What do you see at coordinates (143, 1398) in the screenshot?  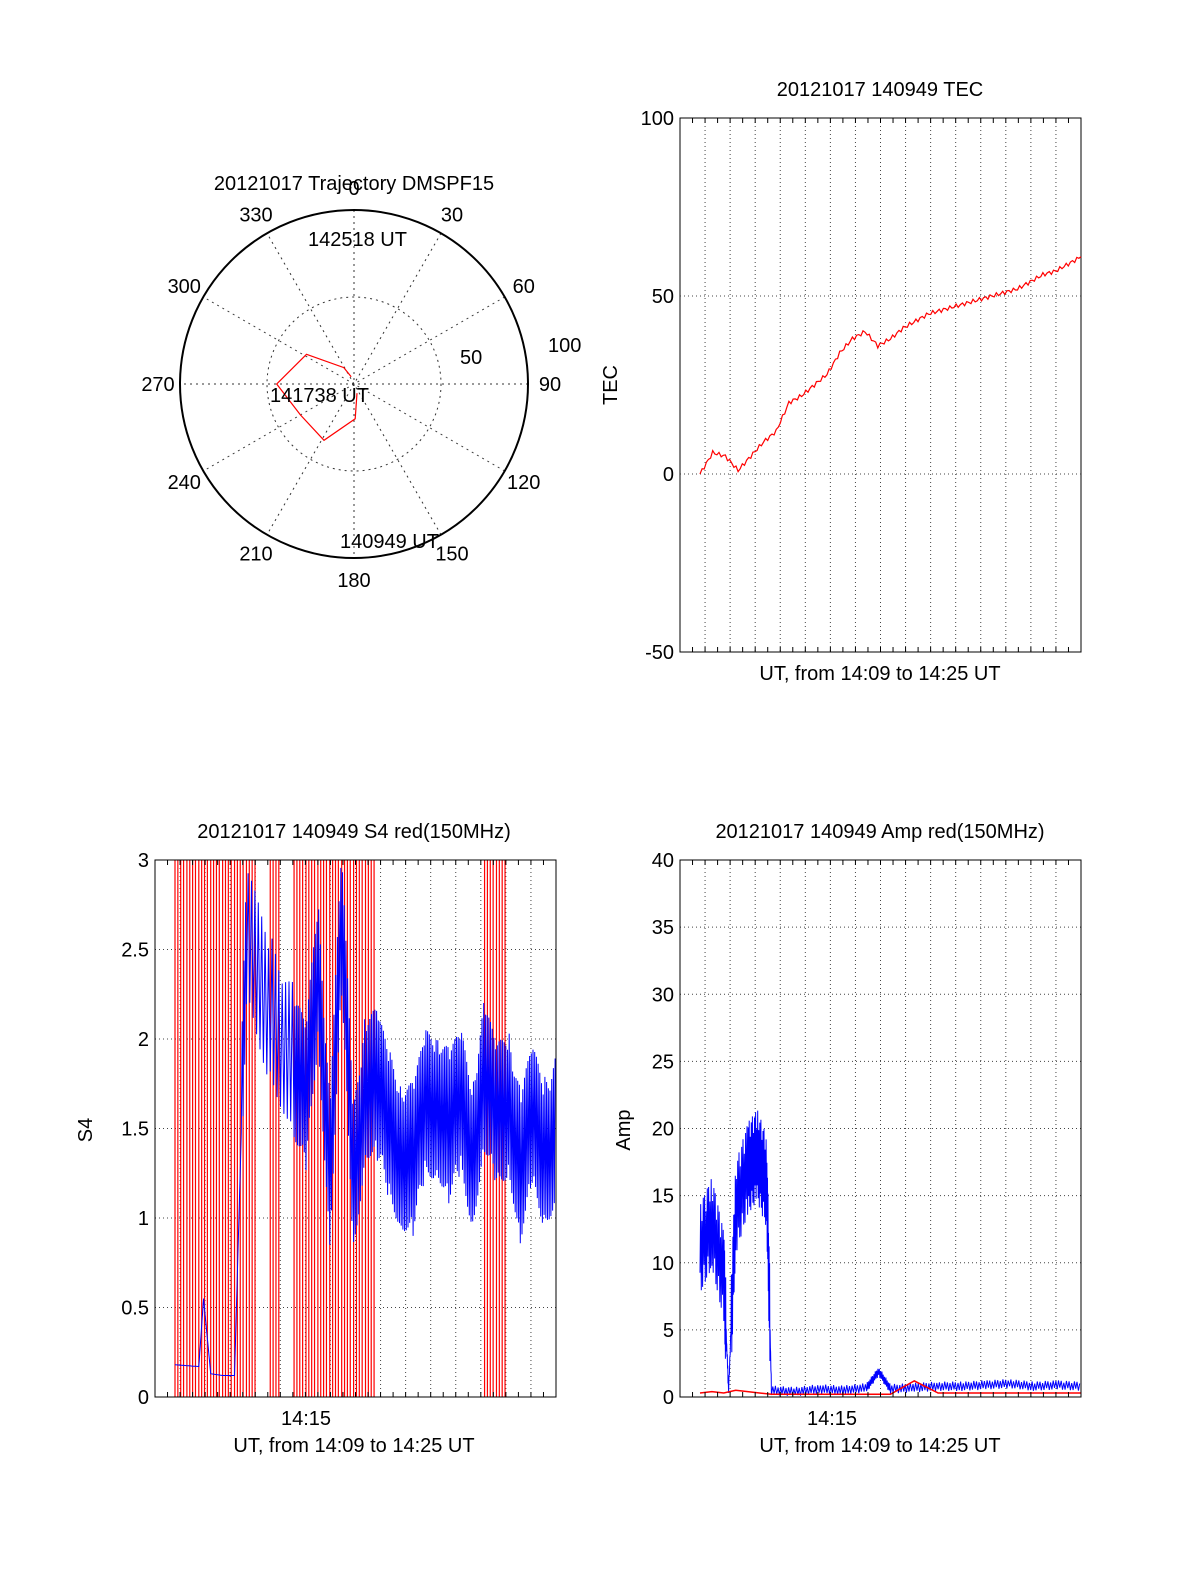 I see `s4-ytick-label: 0` at bounding box center [143, 1398].